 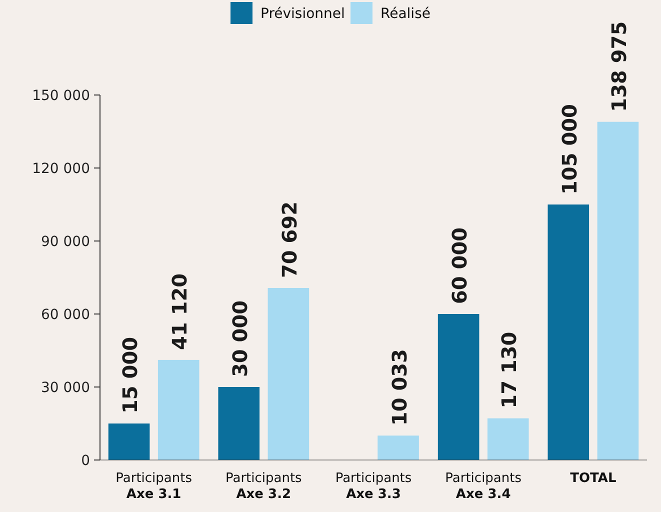 I want to click on data-label: 15 000, so click(x=130, y=375).